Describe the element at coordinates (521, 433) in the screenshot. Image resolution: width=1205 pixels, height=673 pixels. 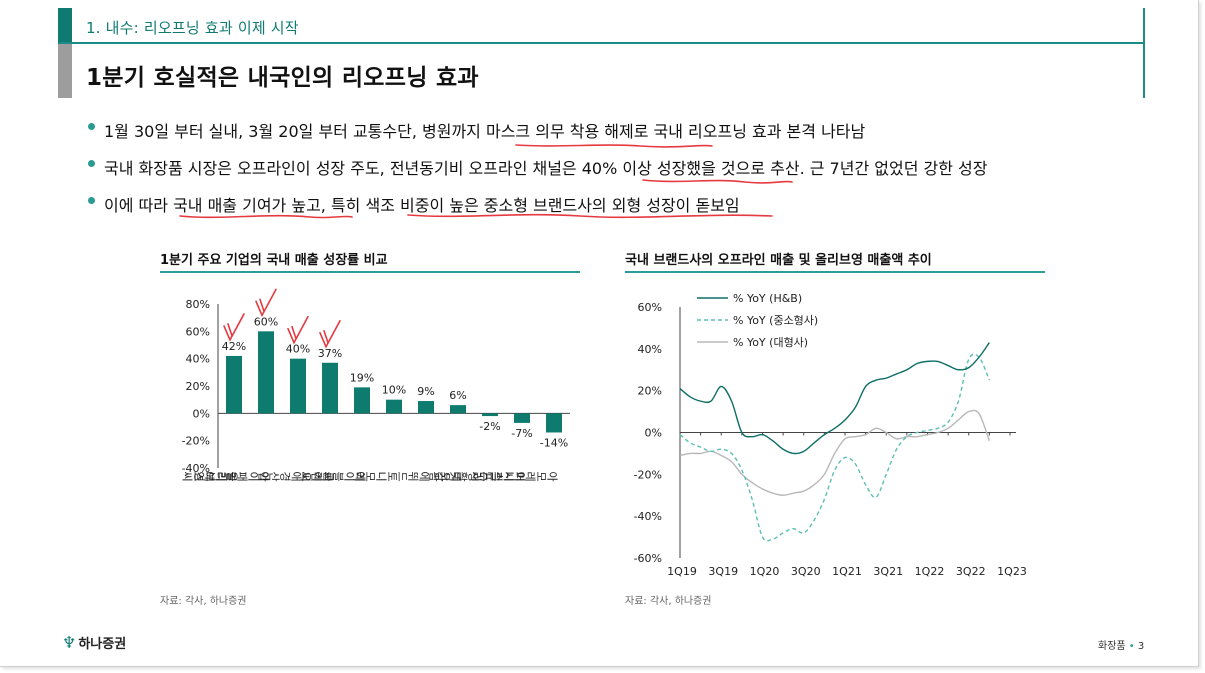
I see `bar-data-label: -7%` at that location.